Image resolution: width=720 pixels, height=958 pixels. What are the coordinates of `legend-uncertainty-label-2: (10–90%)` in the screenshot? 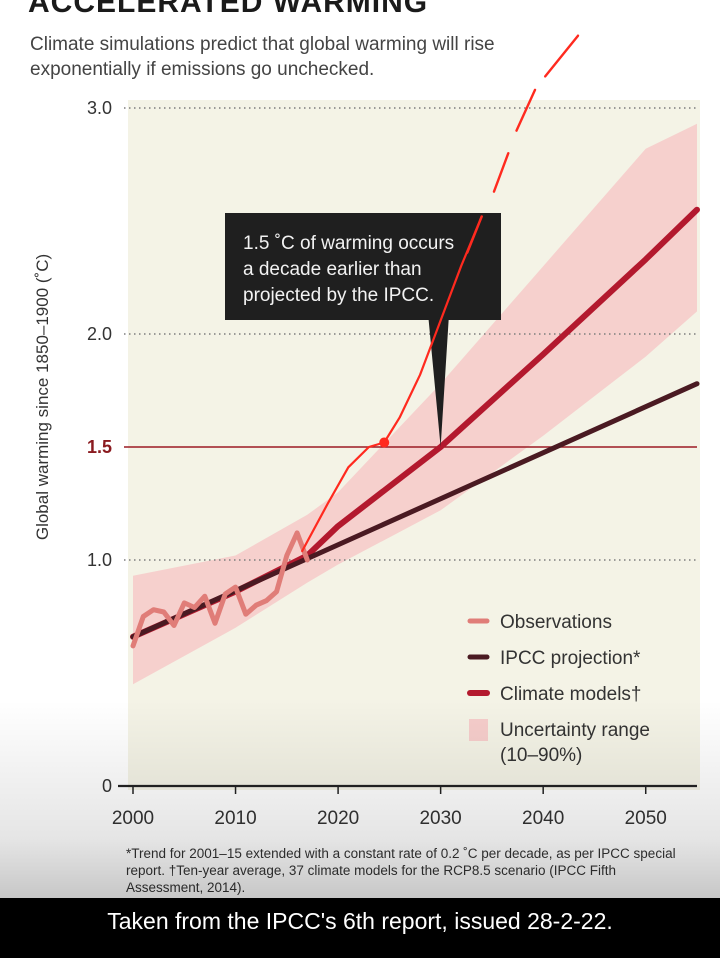 It's located at (541, 755).